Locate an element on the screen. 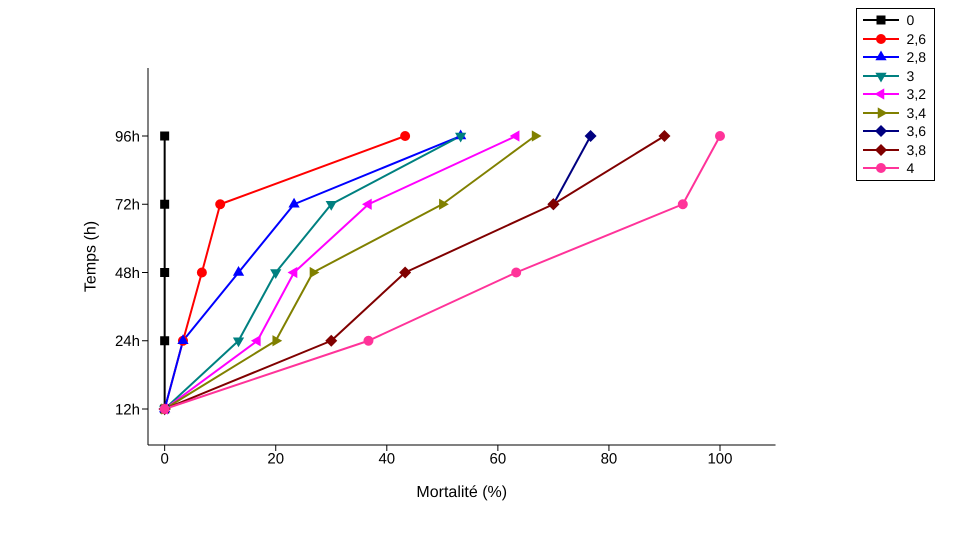  legend-label: 3,4 is located at coordinates (916, 112).